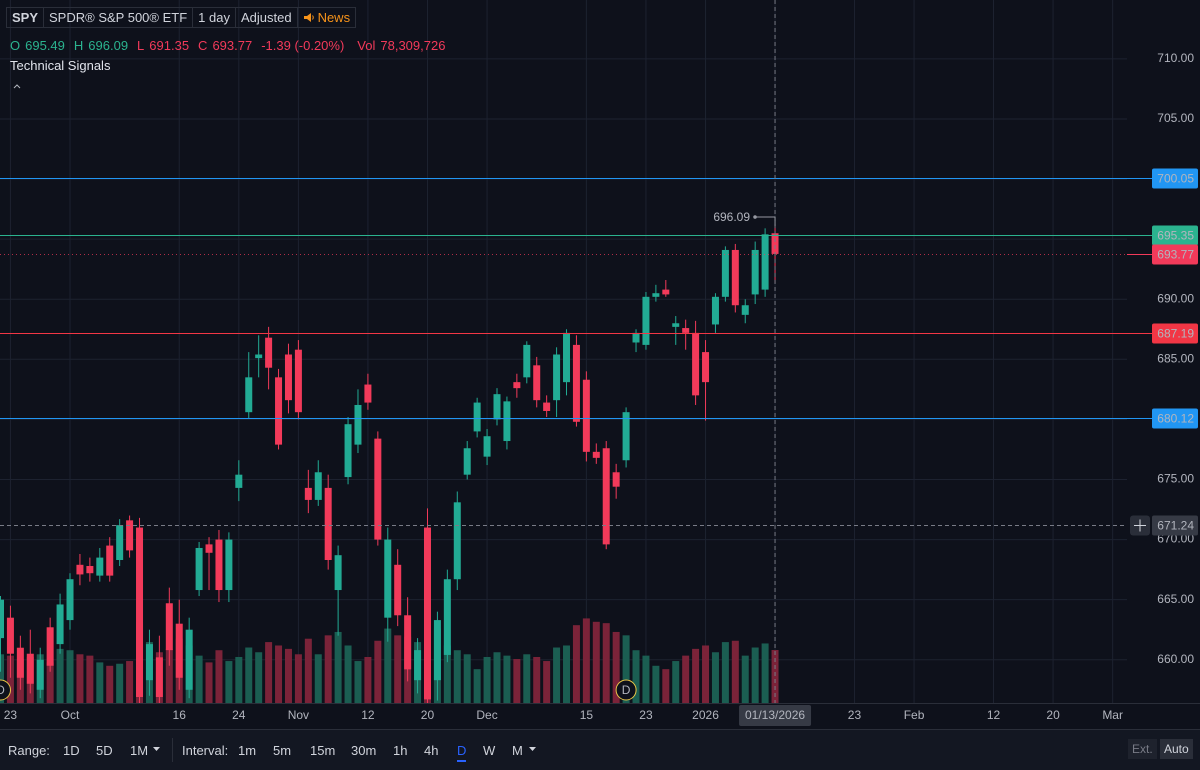 This screenshot has width=1200, height=770. What do you see at coordinates (104, 750) in the screenshot?
I see `range-button: 5D` at bounding box center [104, 750].